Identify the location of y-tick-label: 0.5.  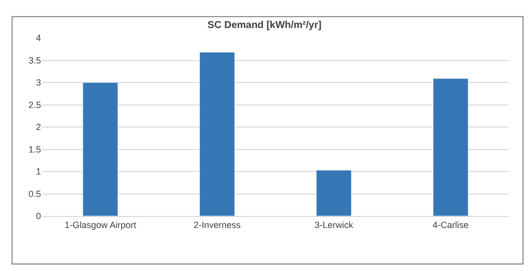
(34, 193).